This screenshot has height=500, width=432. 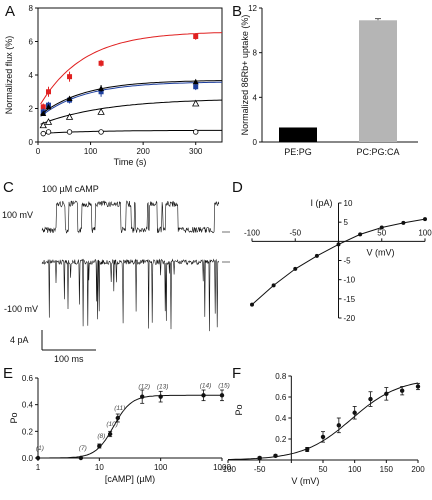 I want to click on y-tick-label: 2, so click(x=31, y=109).